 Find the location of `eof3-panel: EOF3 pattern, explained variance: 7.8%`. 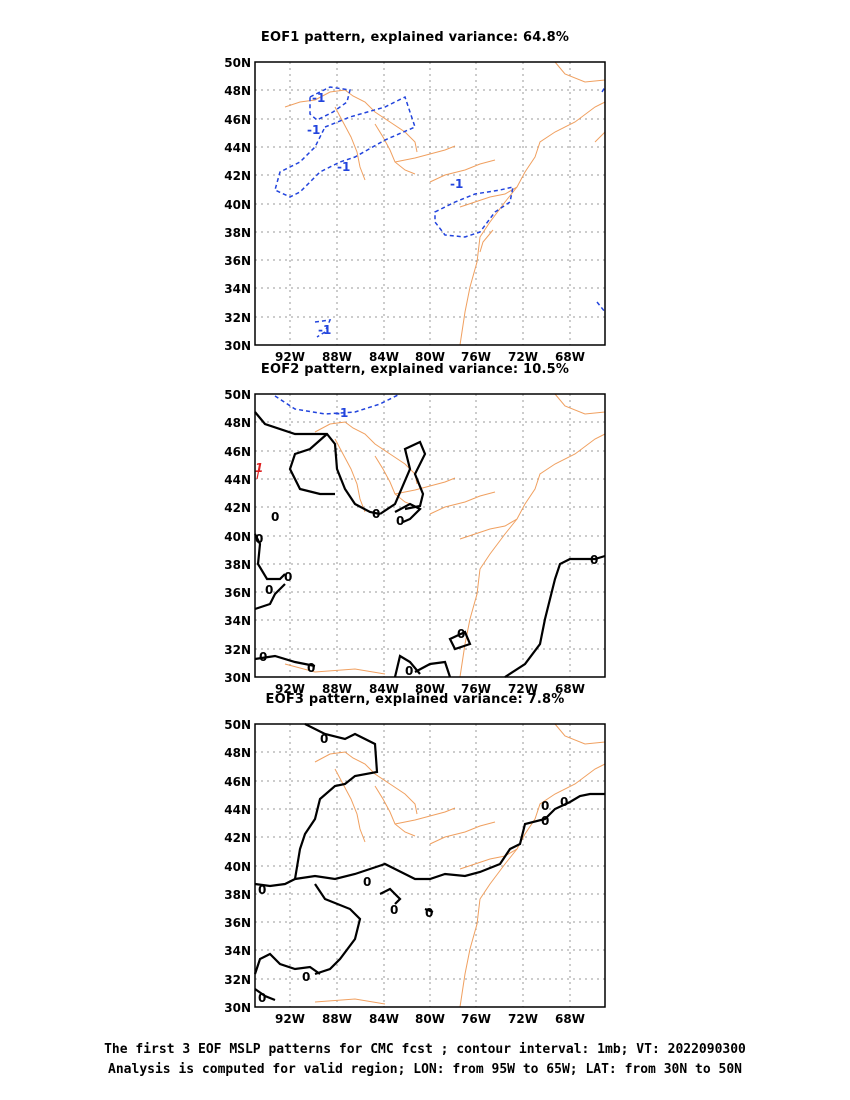

eof3-panel: EOF3 pattern, explained variance: 7.8% is located at coordinates (415, 862).